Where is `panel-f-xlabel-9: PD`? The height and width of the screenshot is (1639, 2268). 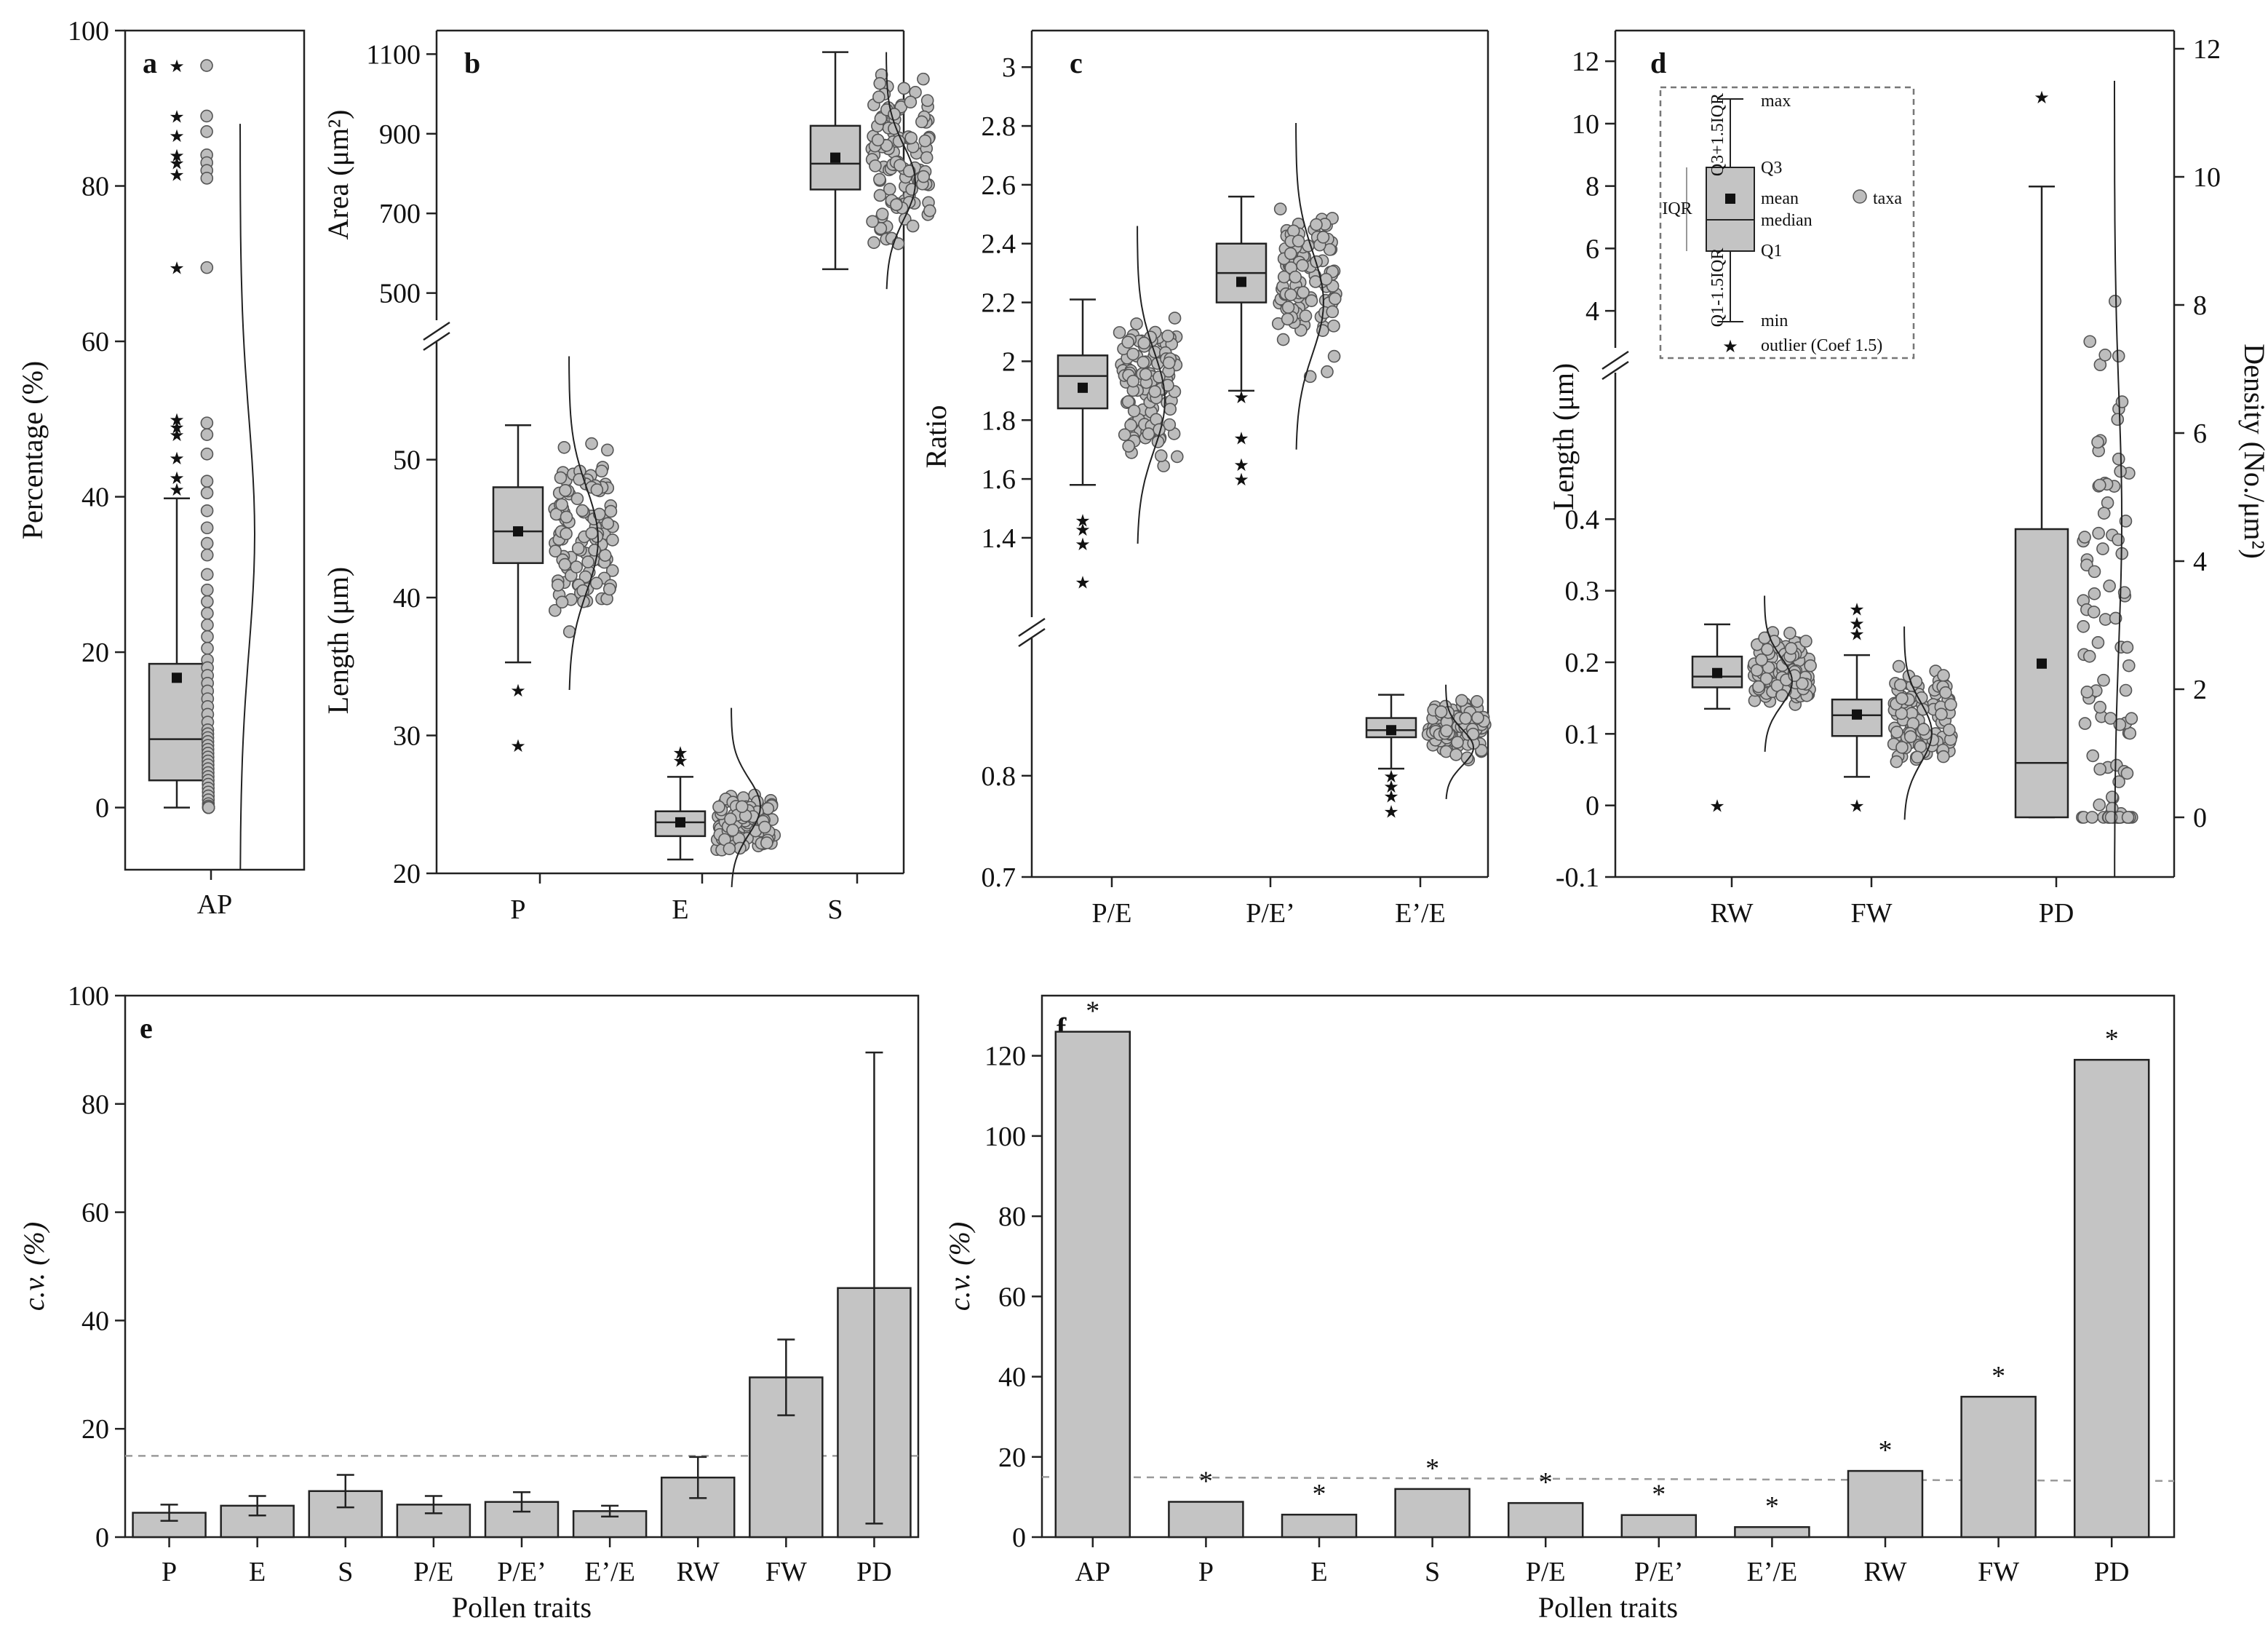 panel-f-xlabel-9: PD is located at coordinates (2112, 1572).